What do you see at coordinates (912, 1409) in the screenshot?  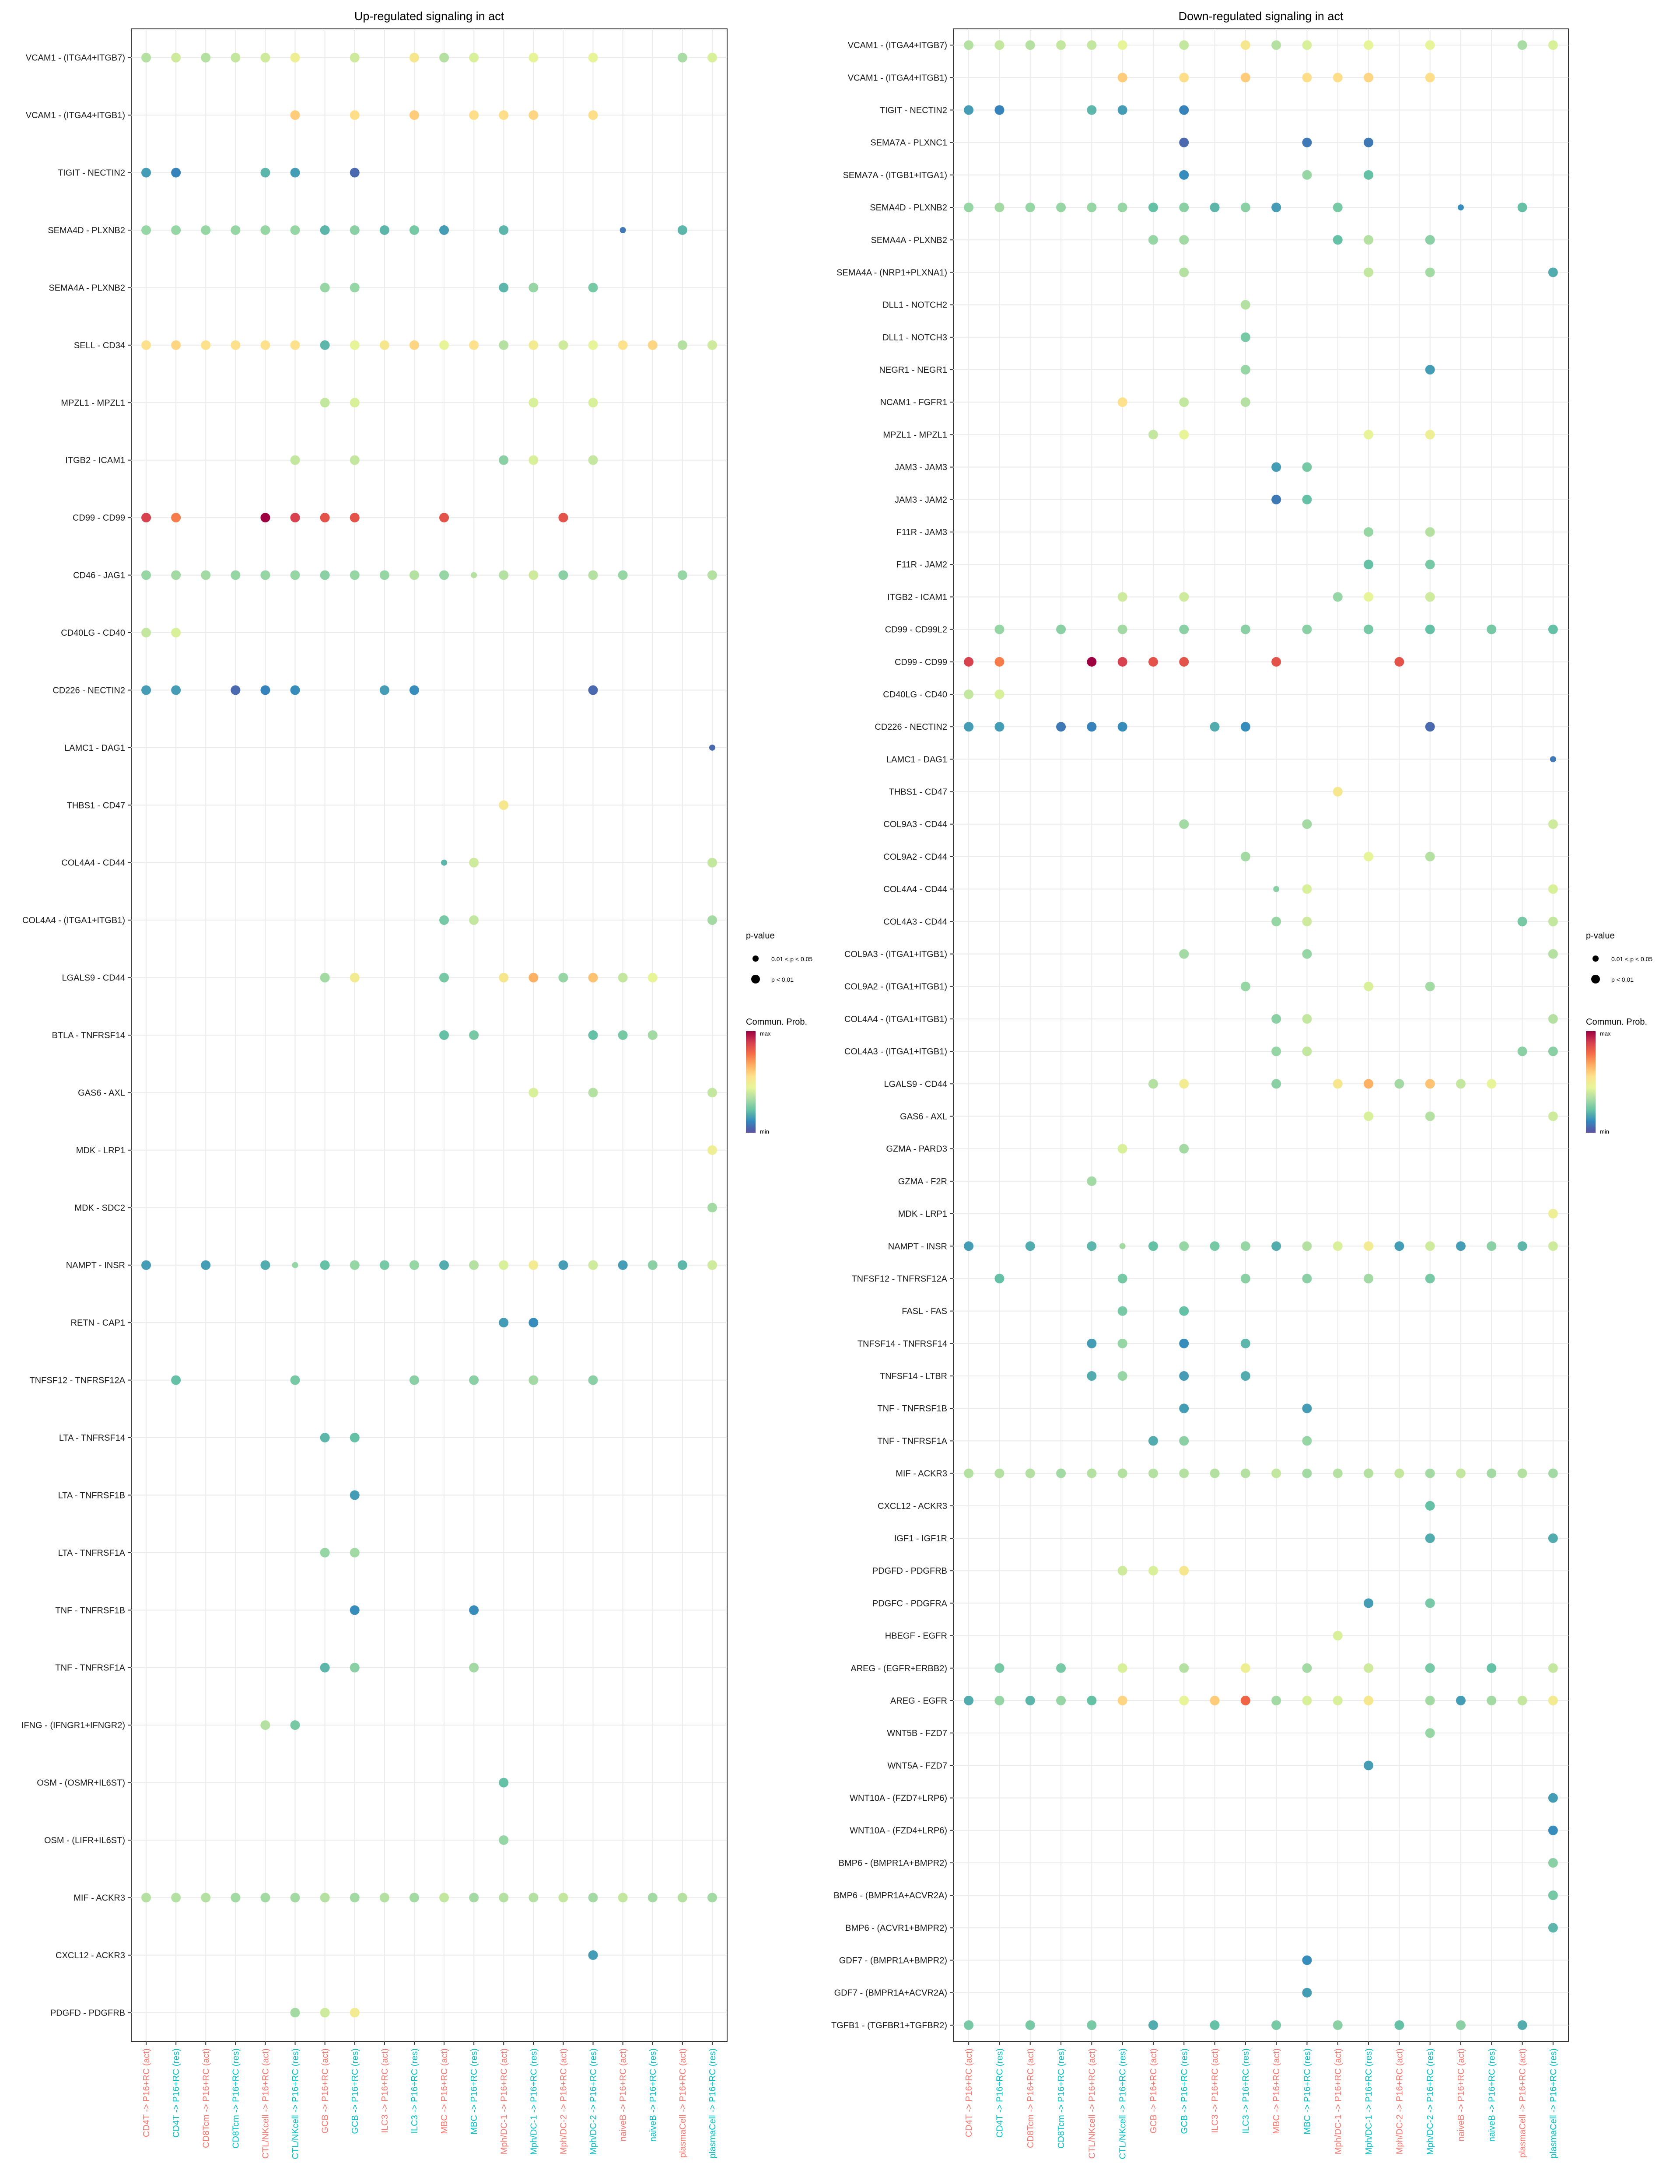 I see `row-label: TNF - TNFRSF1B` at bounding box center [912, 1409].